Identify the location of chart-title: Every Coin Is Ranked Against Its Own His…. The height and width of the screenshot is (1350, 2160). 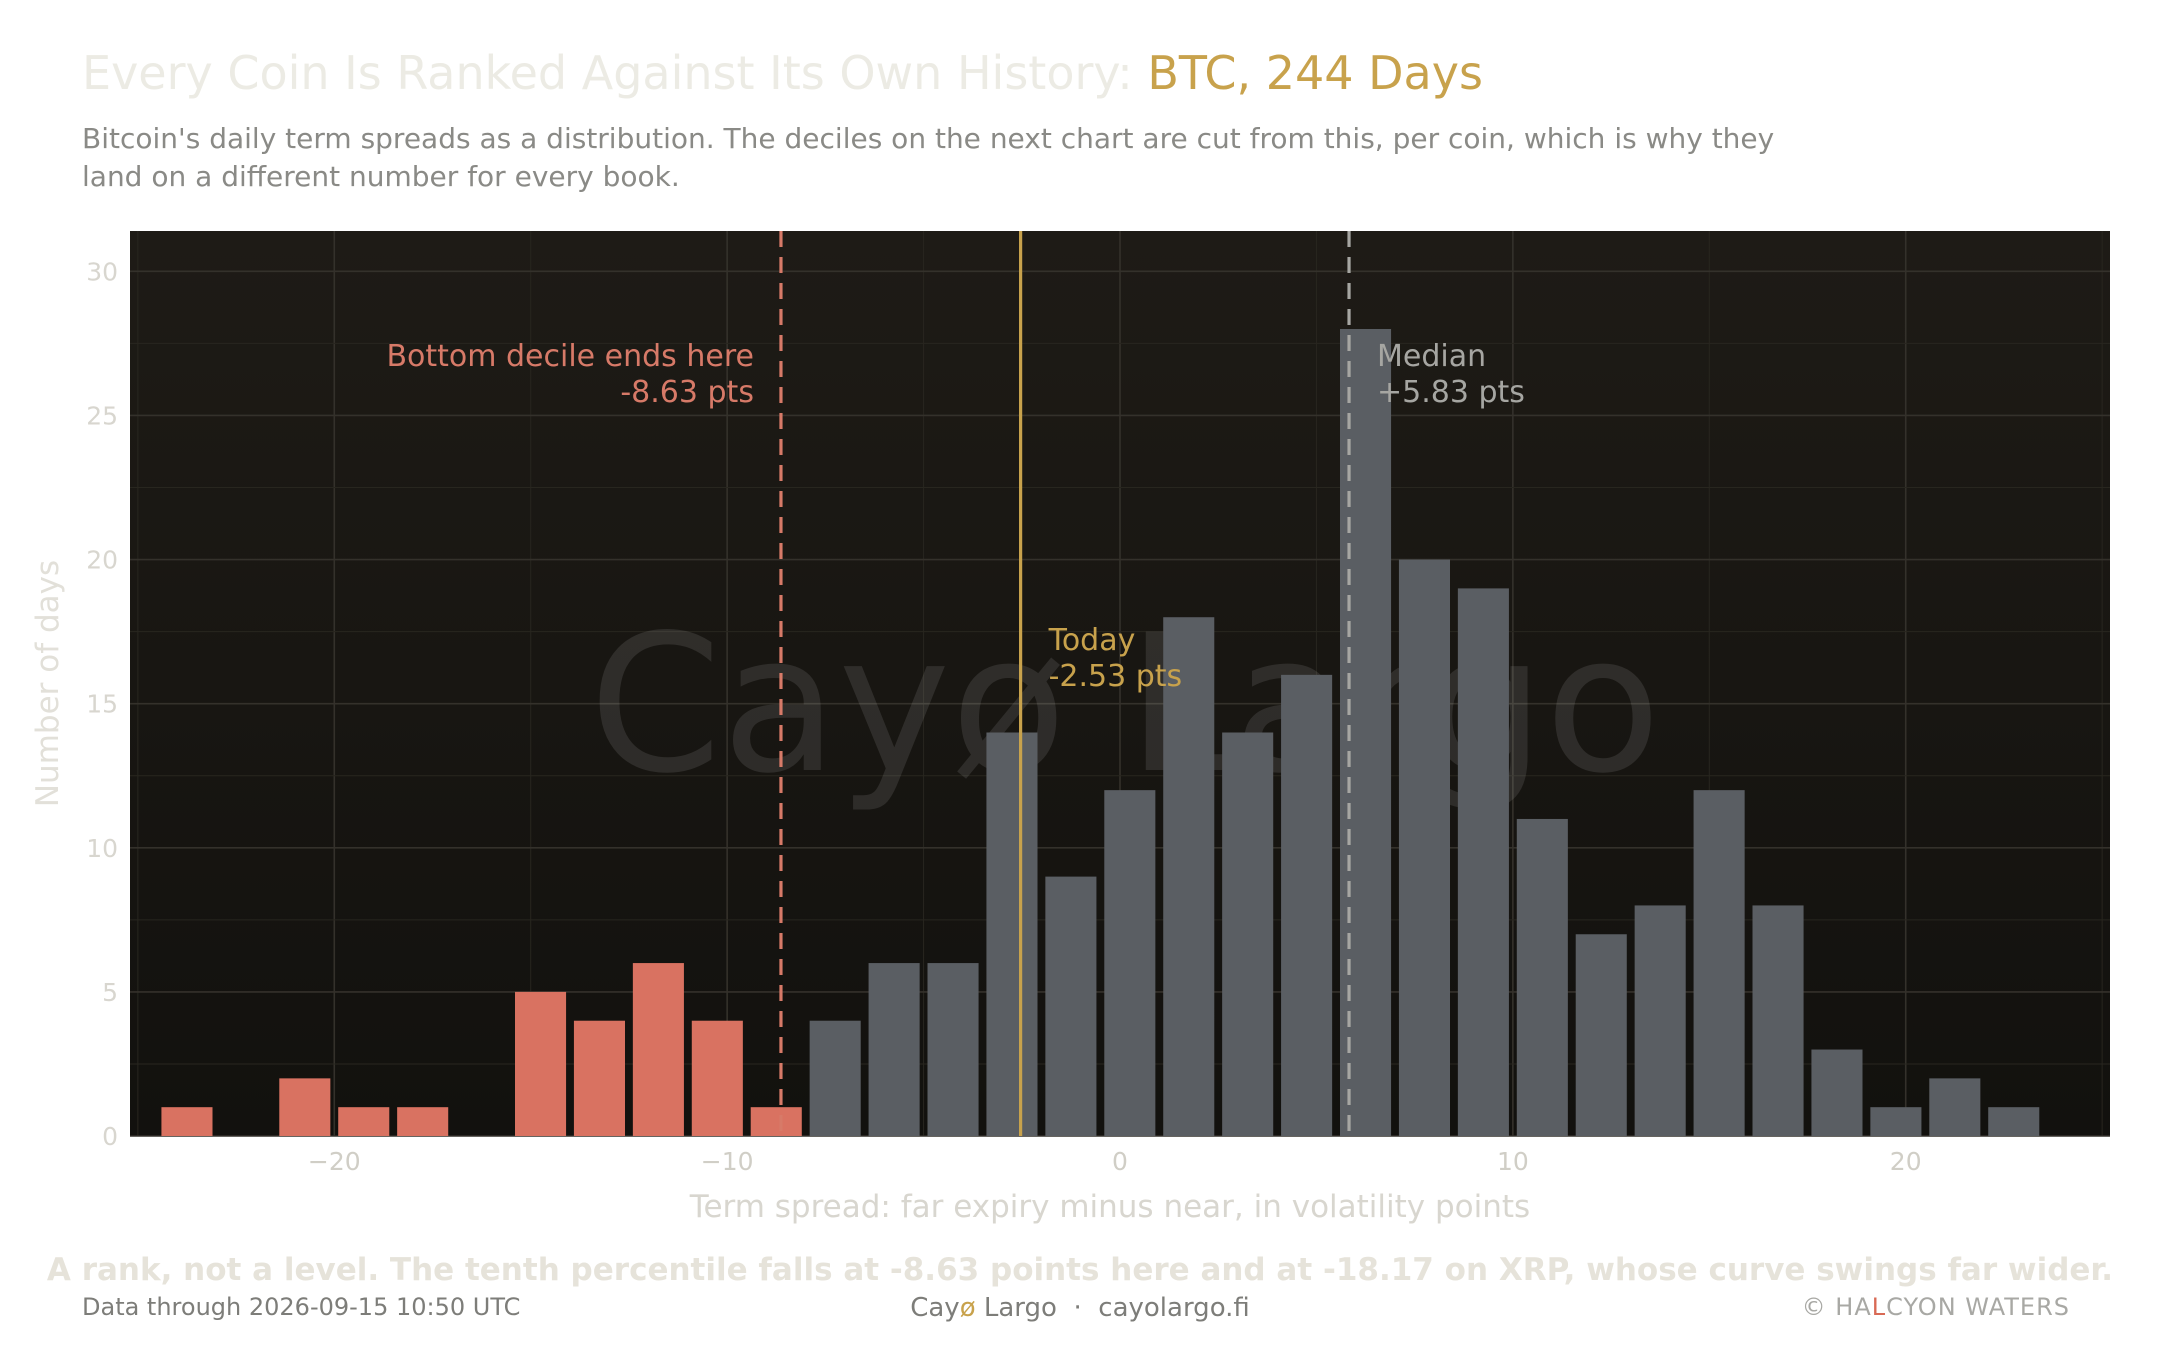
(782, 73).